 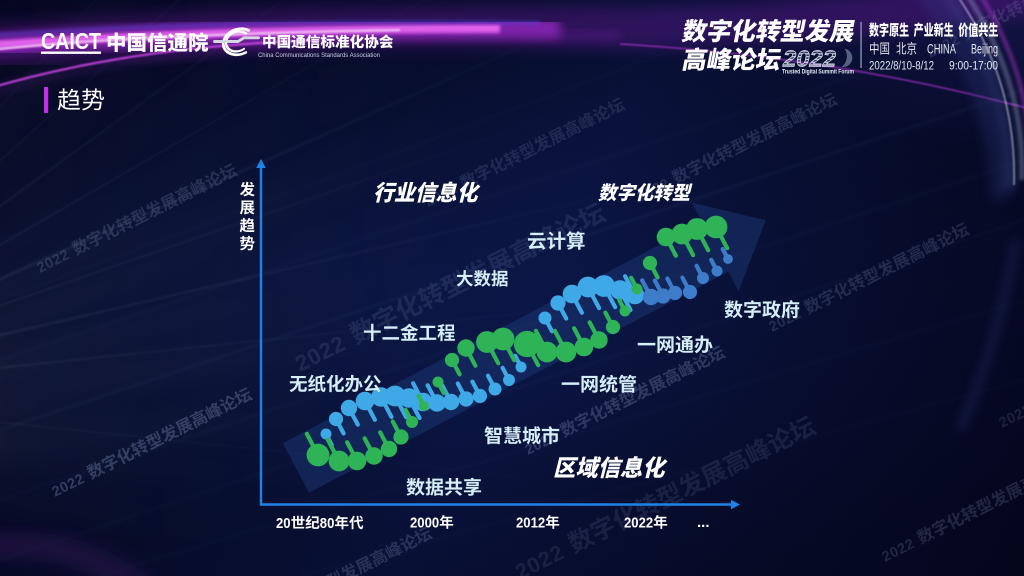 I want to click on svg-text: CHINA, so click(x=941, y=49).